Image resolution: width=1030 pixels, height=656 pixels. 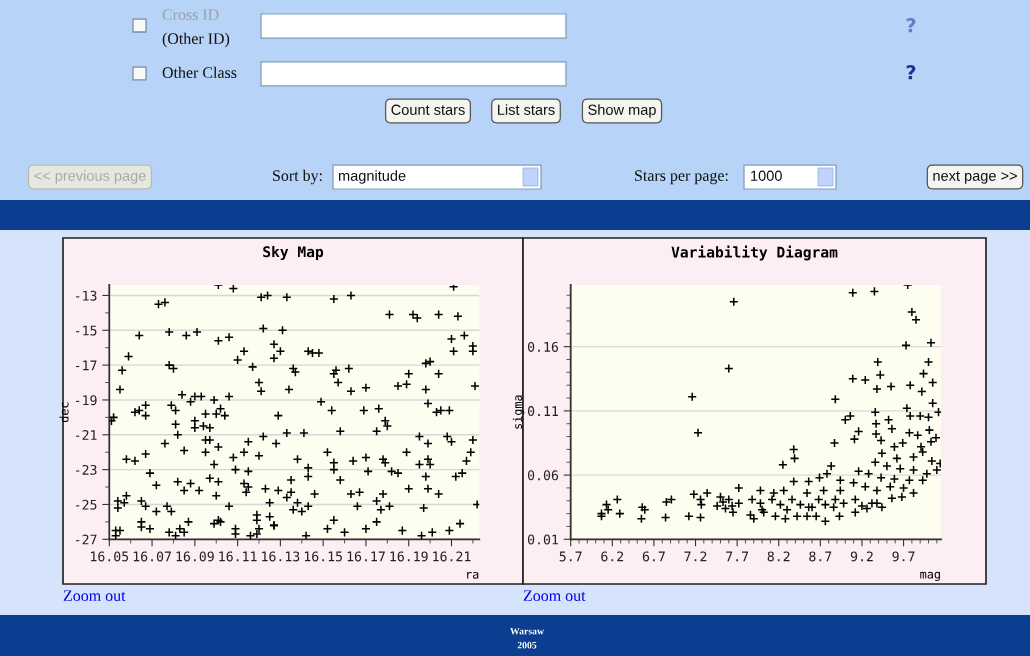 What do you see at coordinates (518, 412) in the screenshot?
I see `y-axis-title: sigma` at bounding box center [518, 412].